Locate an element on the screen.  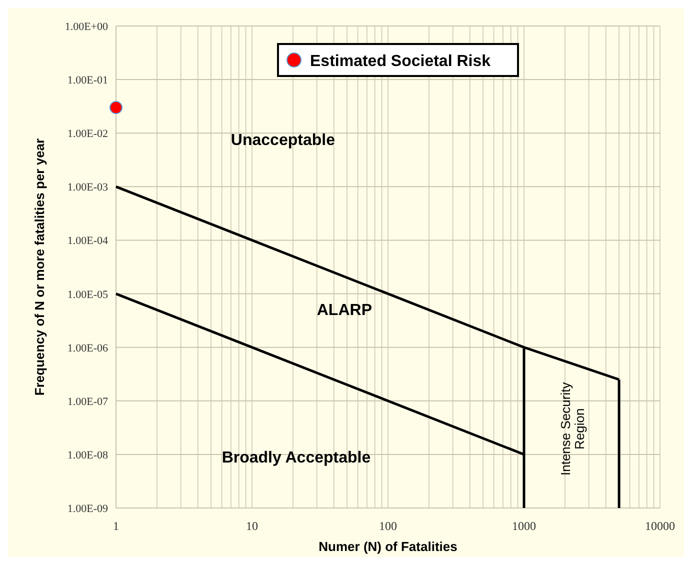
y-tick-label: 1.00E-02 is located at coordinates (87, 134).